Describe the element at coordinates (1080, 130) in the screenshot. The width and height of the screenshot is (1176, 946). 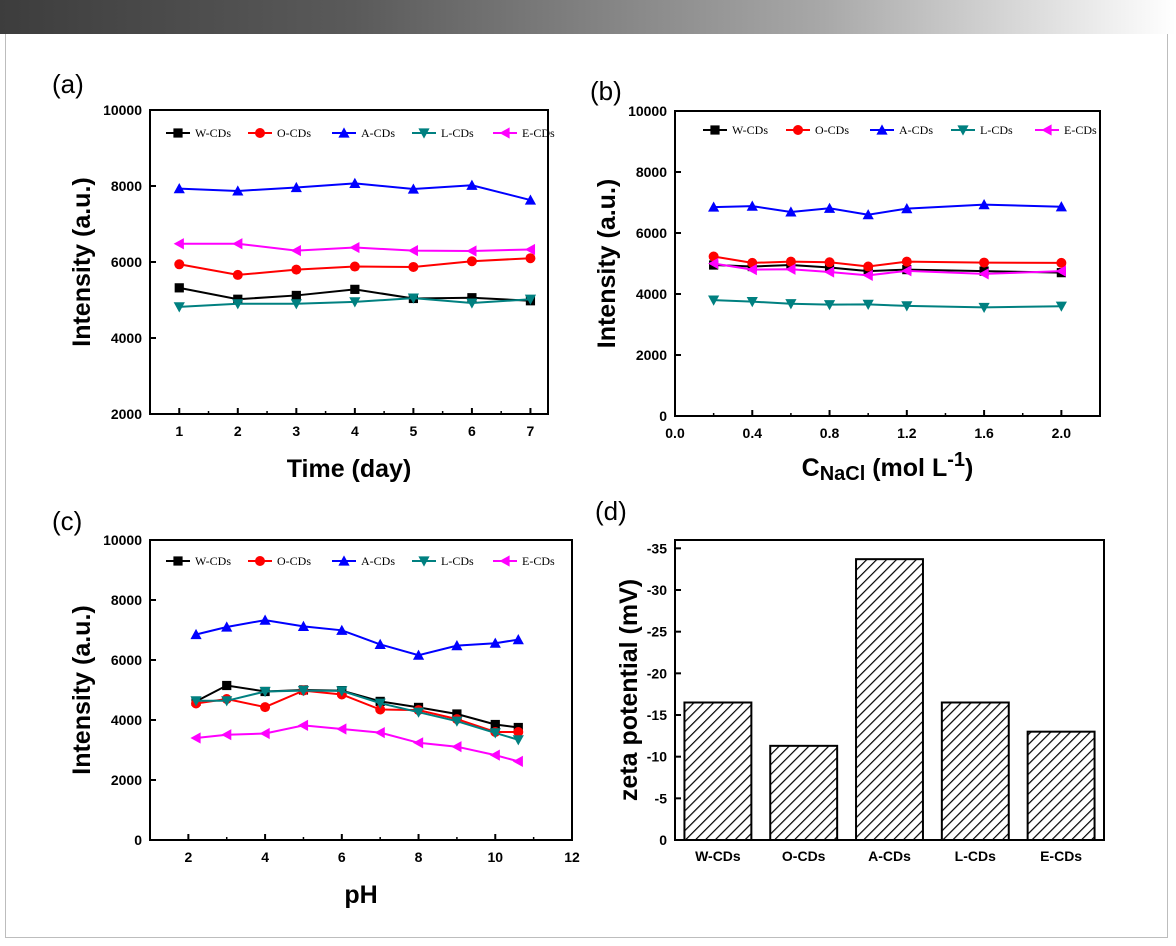
I see `panel-b-series-e-cds-legend-label: E-CDs` at that location.